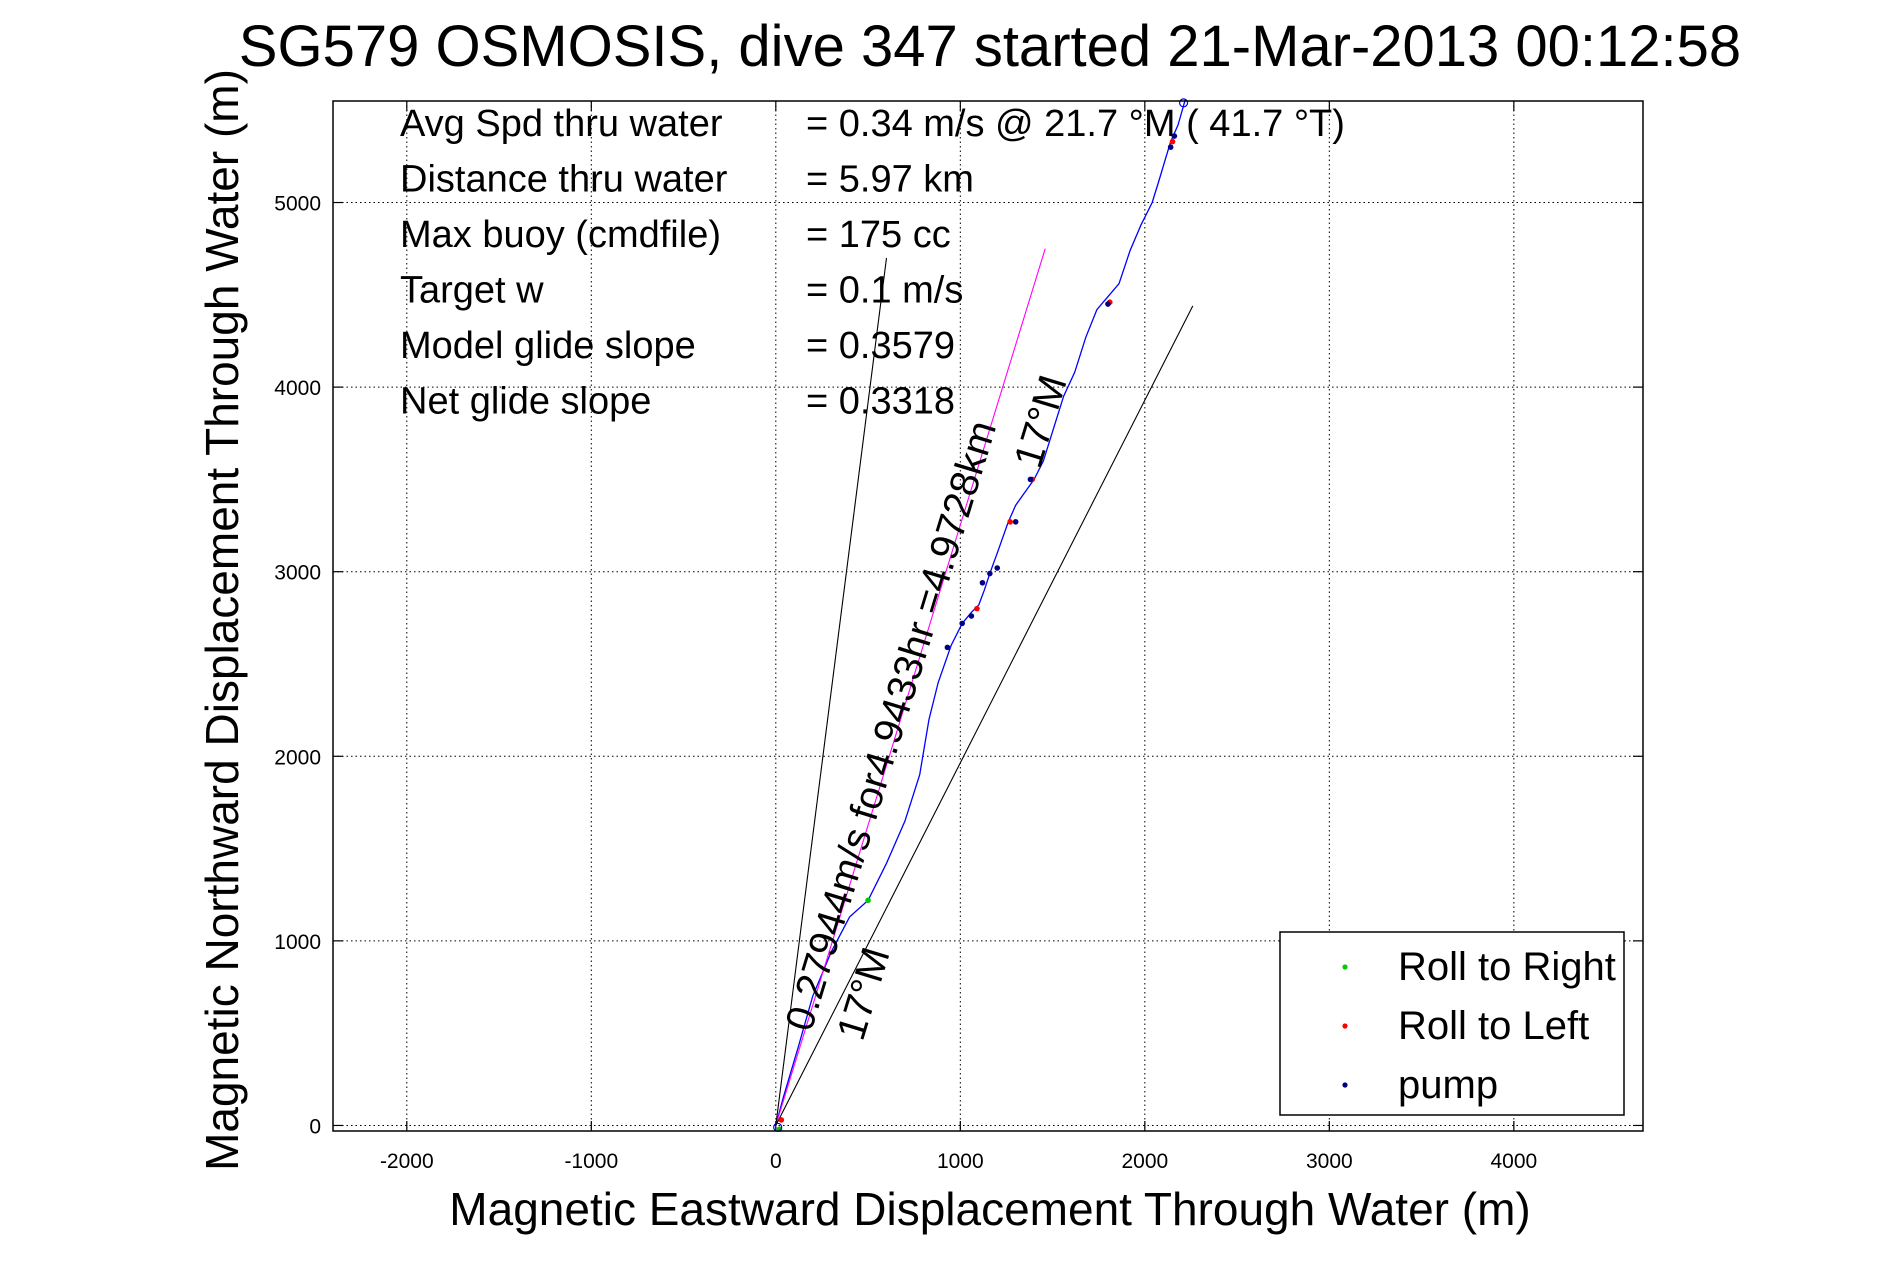  I want to click on y-tick-label: 2000, so click(297, 757).